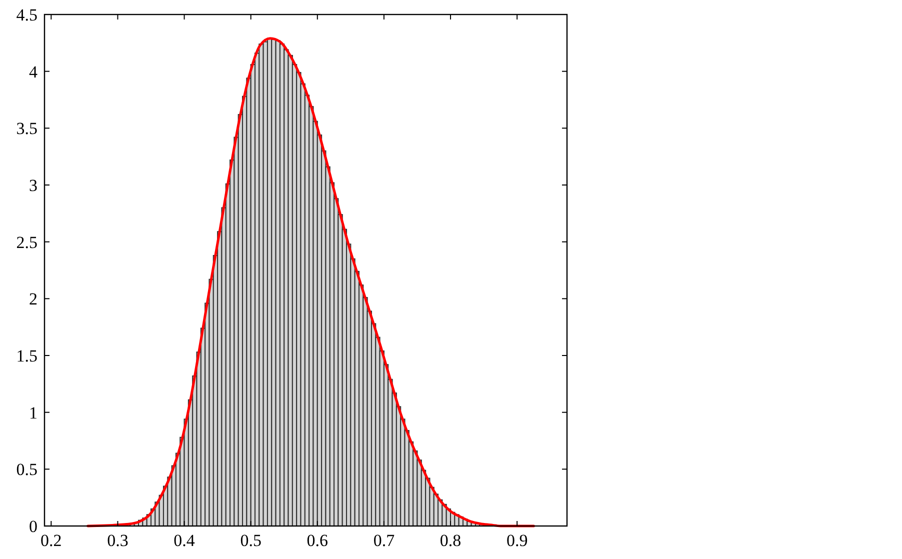 The height and width of the screenshot is (559, 902). I want to click on x-tick-label: 0.4, so click(185, 540).